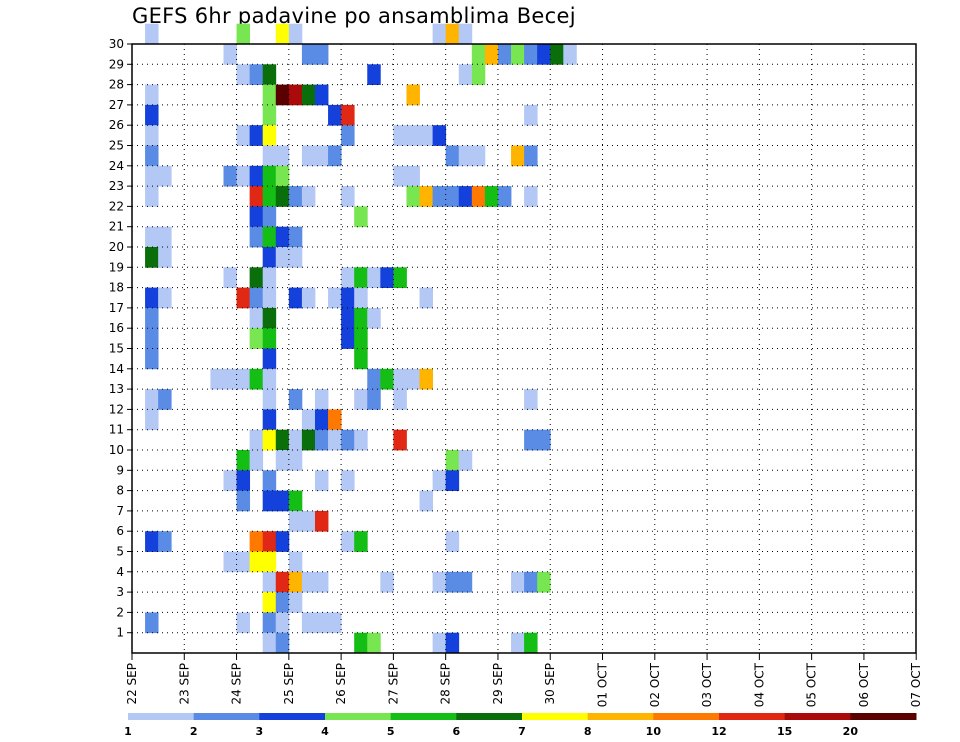 This screenshot has height=742, width=960. Describe the element at coordinates (116, 64) in the screenshot. I see `y-tick-label: 29` at that location.